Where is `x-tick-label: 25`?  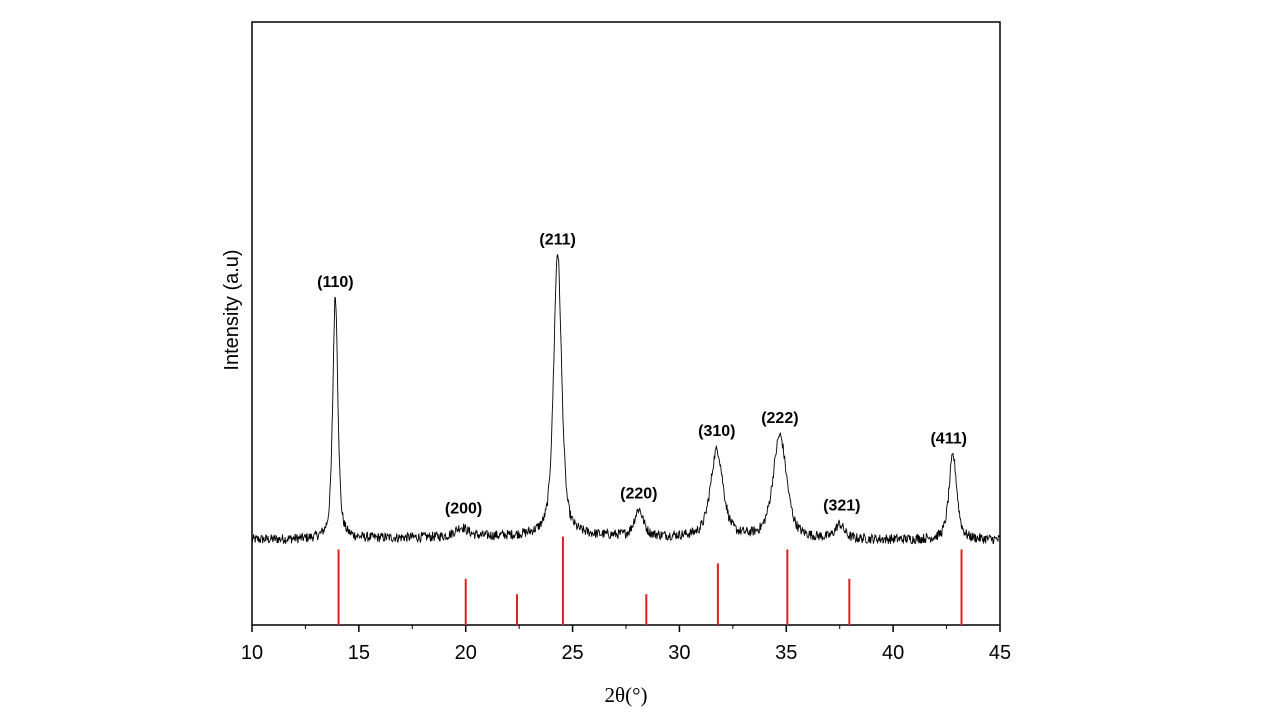 x-tick-label: 25 is located at coordinates (572, 653).